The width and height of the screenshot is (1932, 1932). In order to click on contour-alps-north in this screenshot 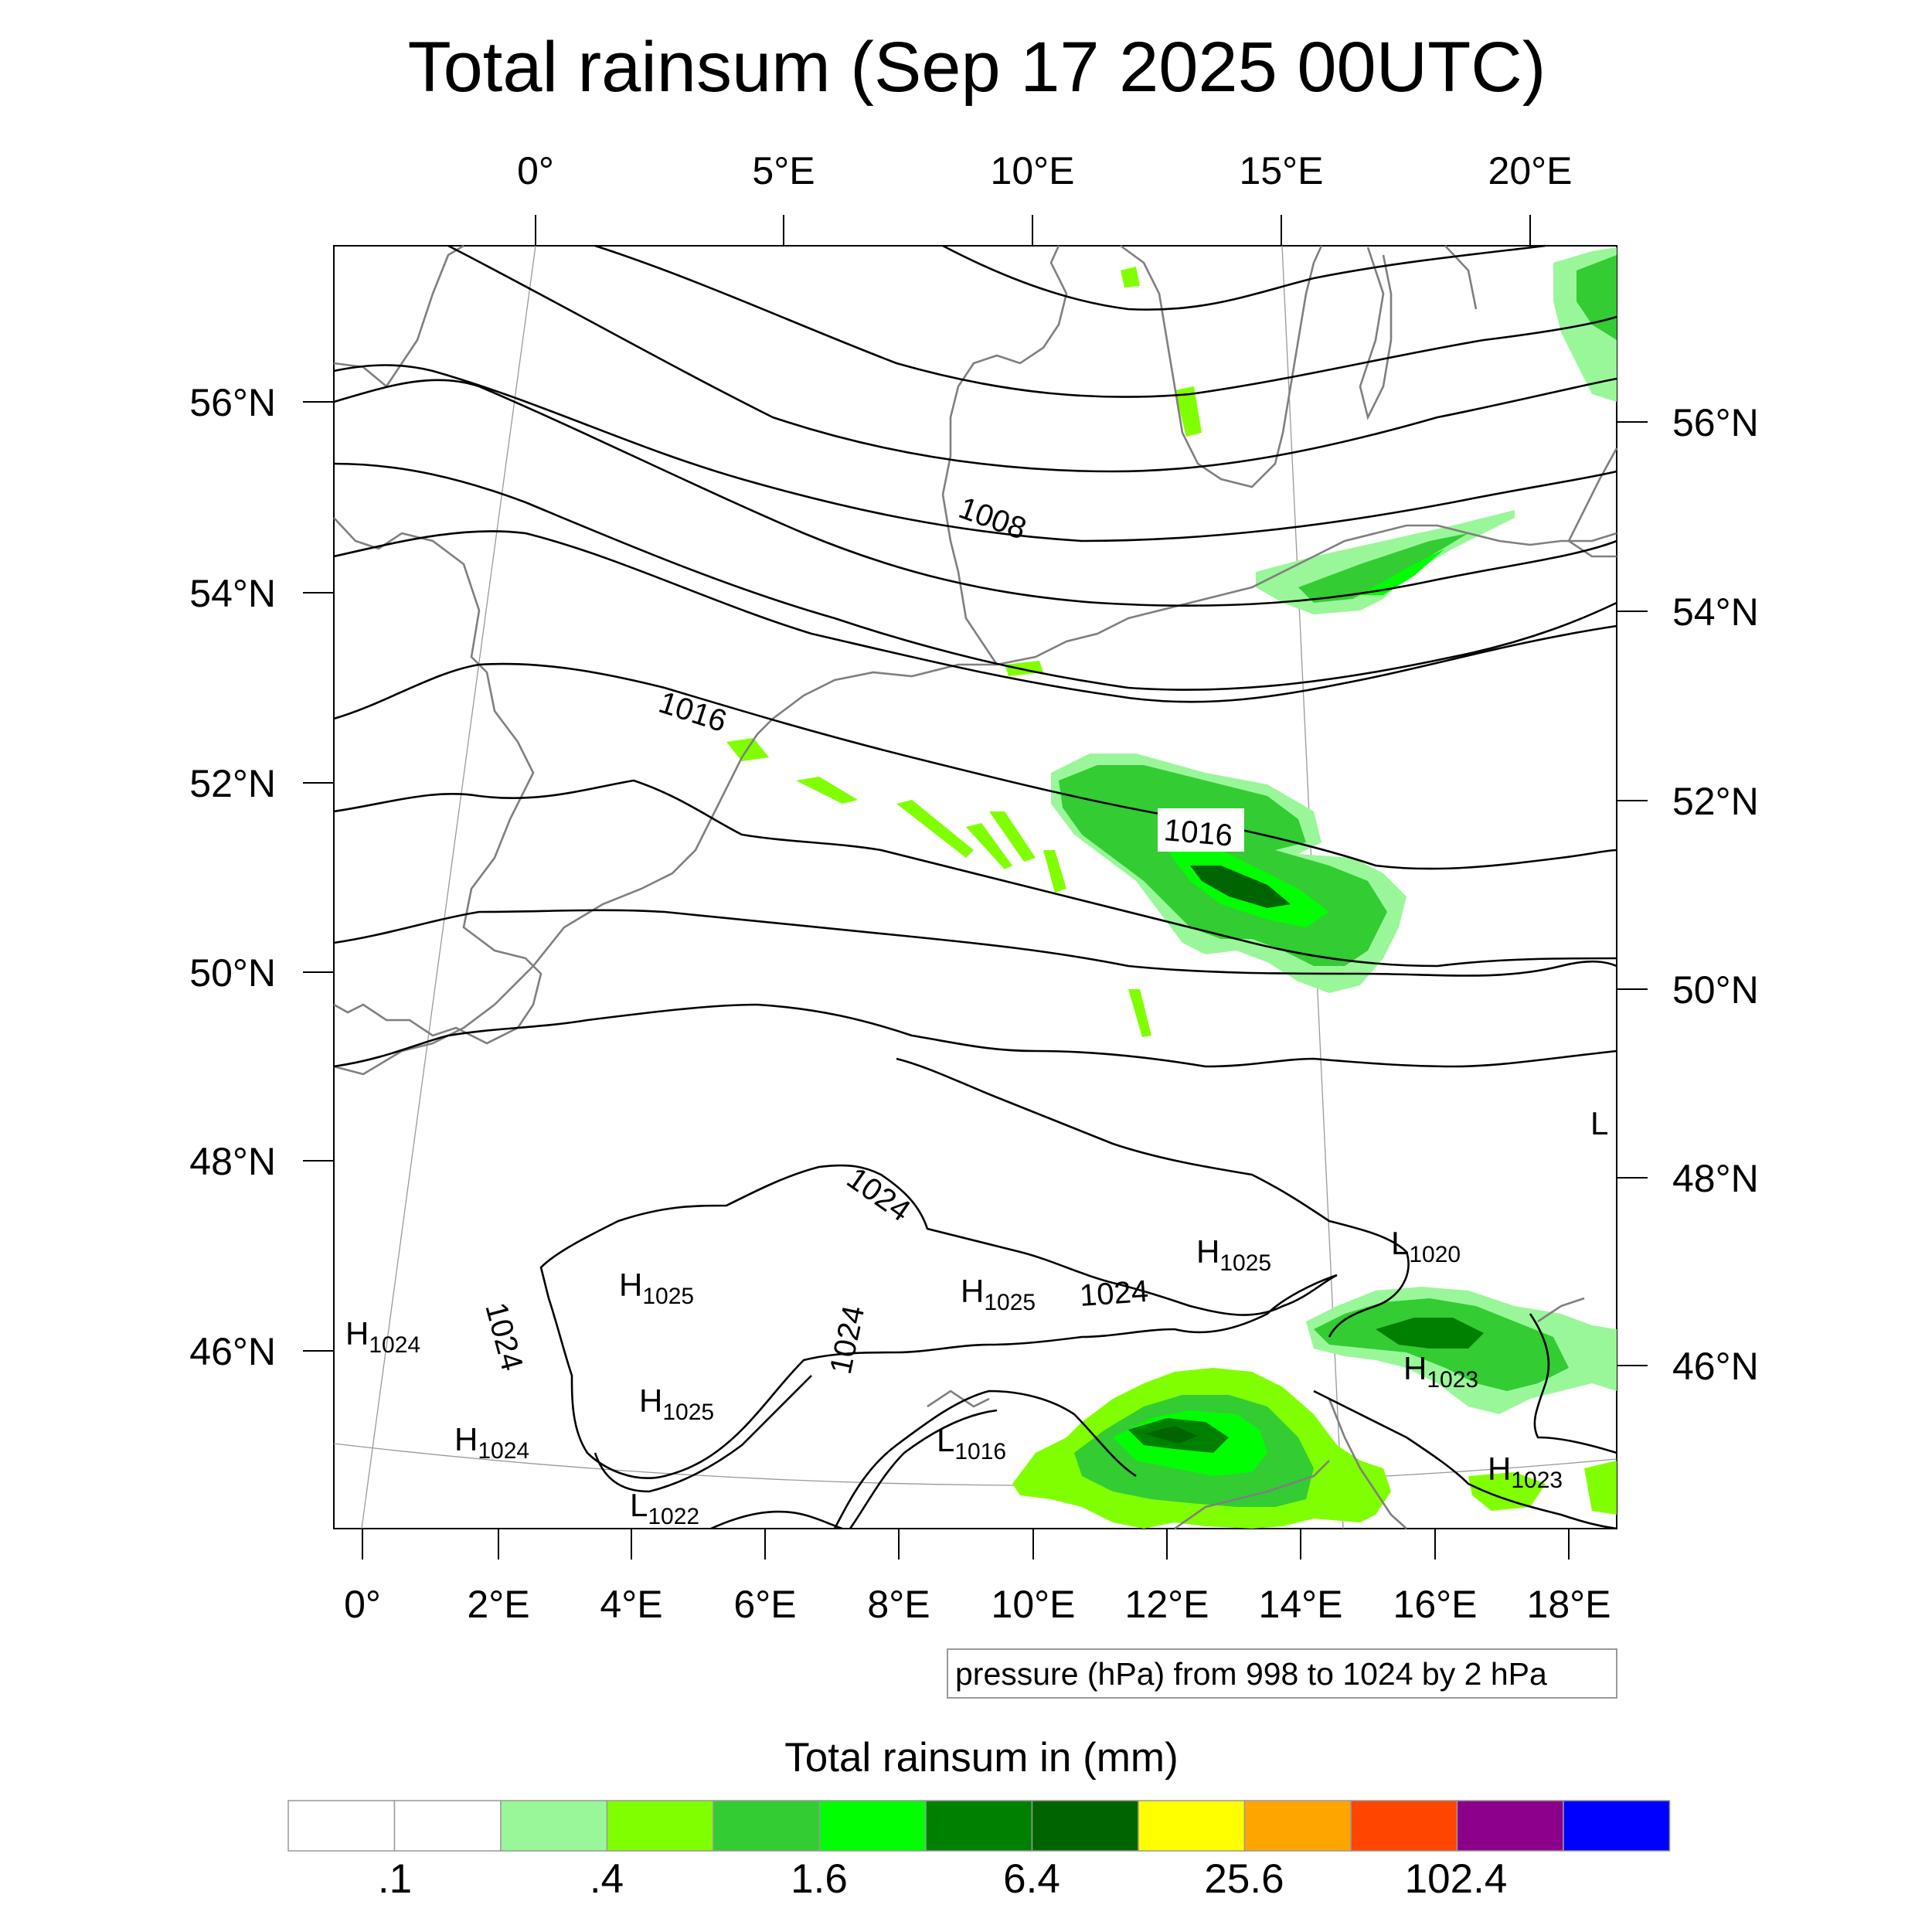, I will do `click(985, 1459)`.